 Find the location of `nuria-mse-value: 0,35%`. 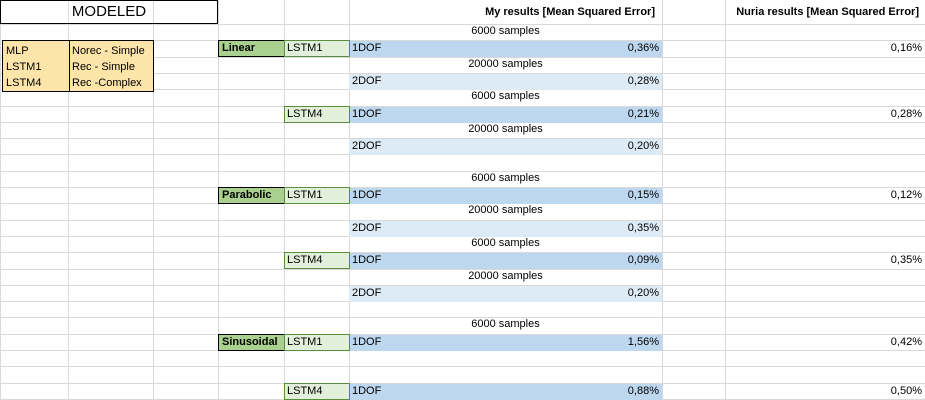

nuria-mse-value: 0,35% is located at coordinates (906, 260).